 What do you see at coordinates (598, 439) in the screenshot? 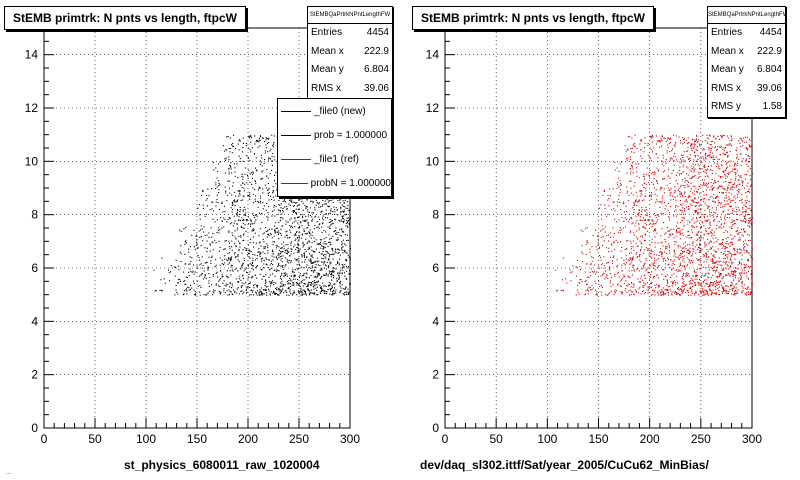
I see `x-tick-label: 150` at bounding box center [598, 439].